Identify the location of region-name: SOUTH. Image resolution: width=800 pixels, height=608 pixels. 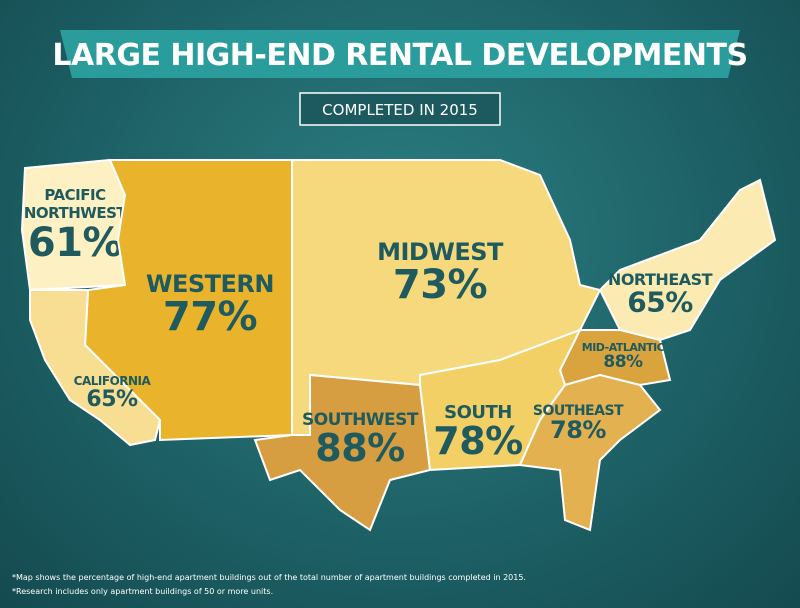
(478, 412).